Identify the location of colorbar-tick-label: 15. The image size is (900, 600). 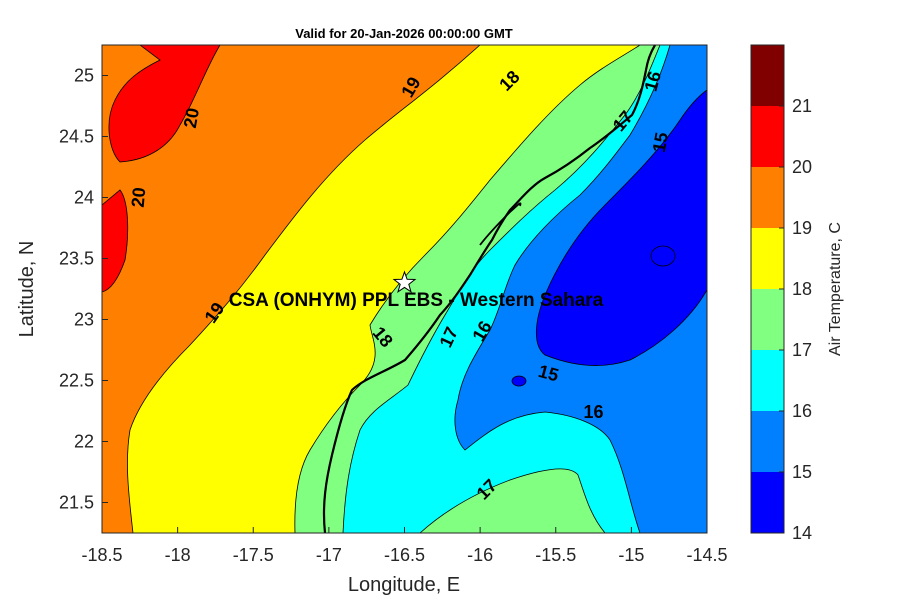
(802, 472).